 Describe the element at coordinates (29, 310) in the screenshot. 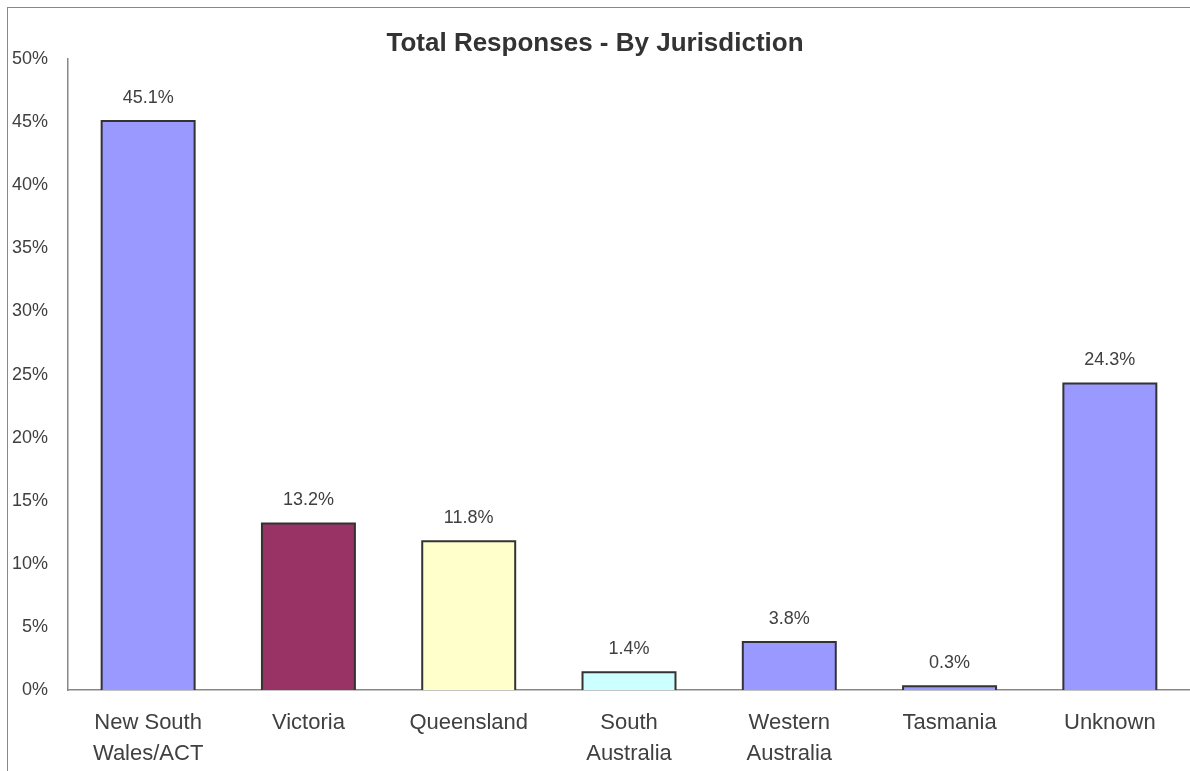

I see `y-tick-label: 30%` at that location.